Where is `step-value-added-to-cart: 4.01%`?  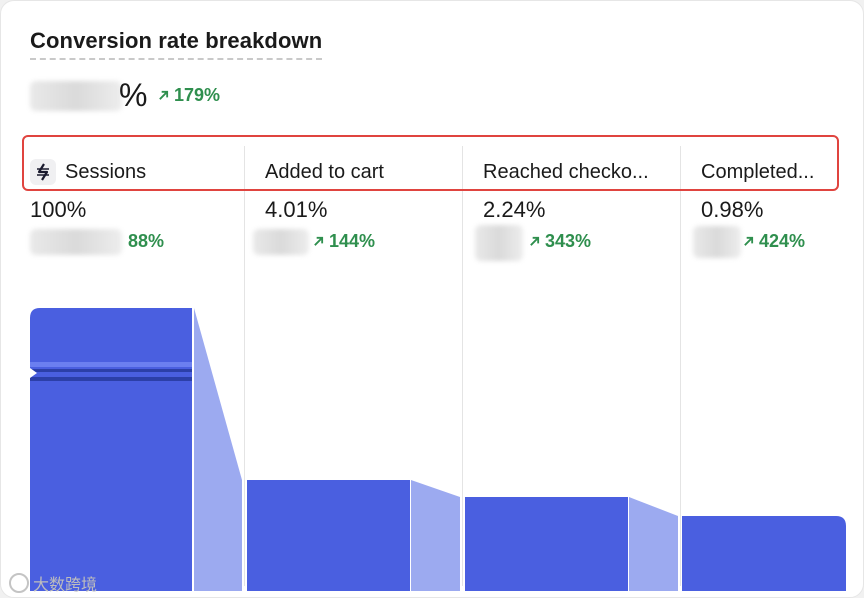 step-value-added-to-cart: 4.01% is located at coordinates (296, 209).